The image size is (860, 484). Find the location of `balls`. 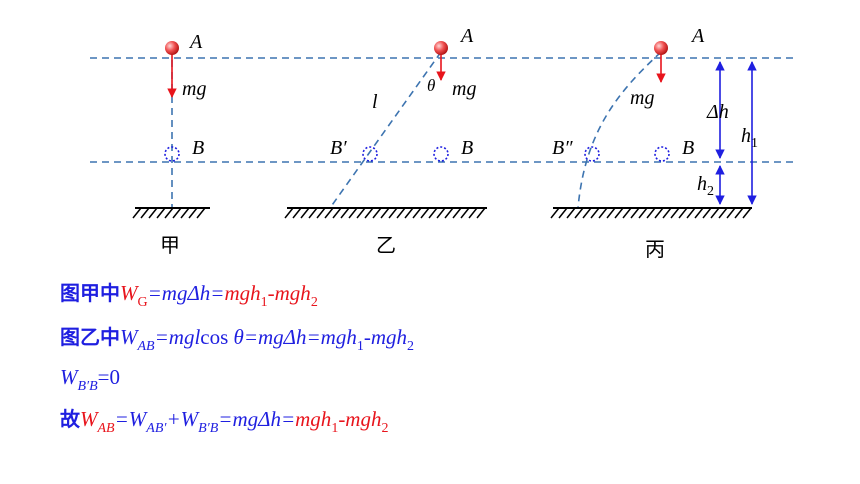

balls is located at coordinates (416, 48).